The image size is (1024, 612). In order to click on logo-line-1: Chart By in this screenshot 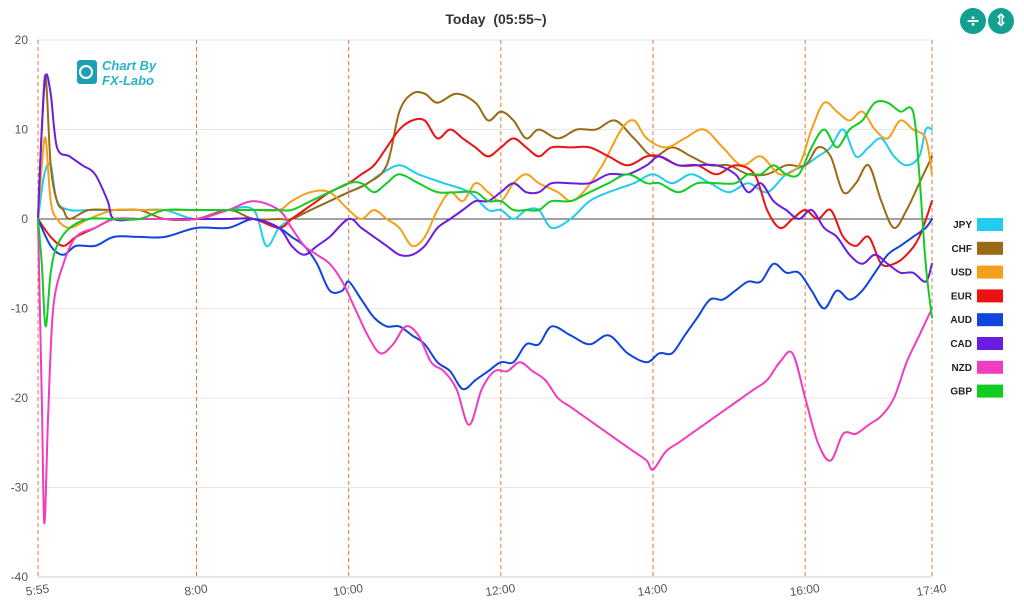, I will do `click(129, 65)`.